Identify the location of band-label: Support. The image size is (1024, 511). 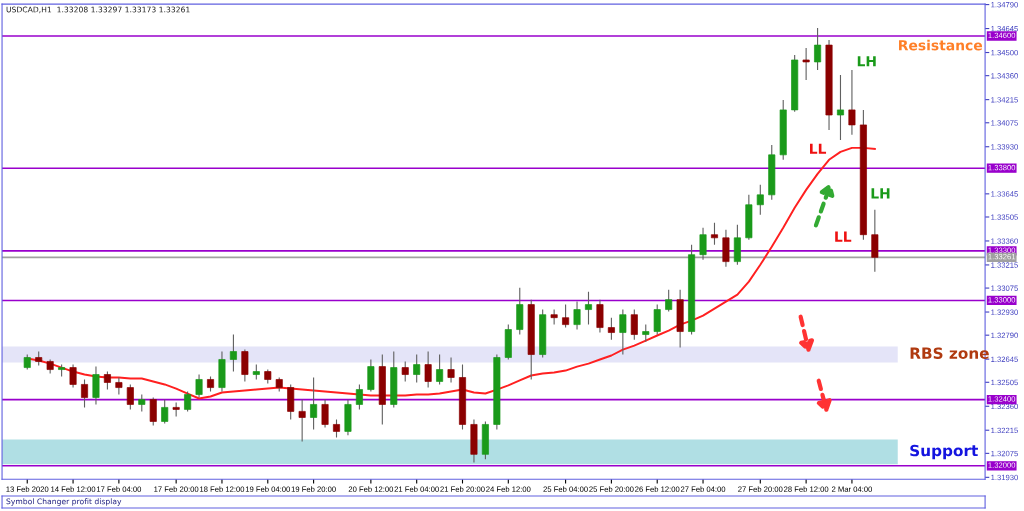
(944, 452).